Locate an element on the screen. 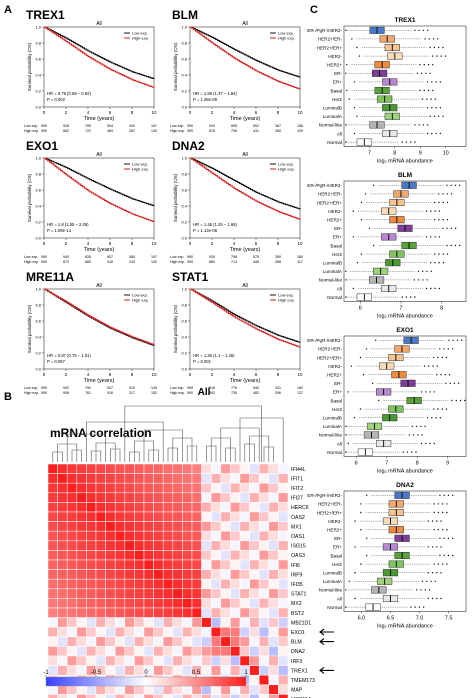  box-gene-title: TREX1 is located at coordinates (405, 20).